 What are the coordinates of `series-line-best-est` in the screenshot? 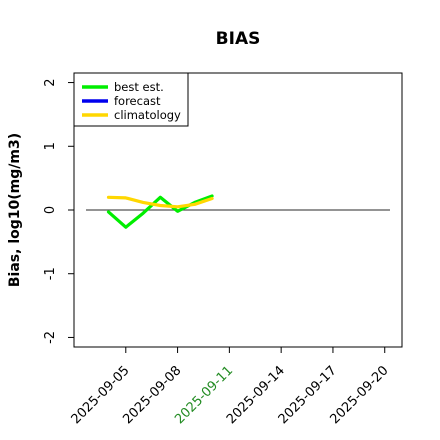 It's located at (160, 211).